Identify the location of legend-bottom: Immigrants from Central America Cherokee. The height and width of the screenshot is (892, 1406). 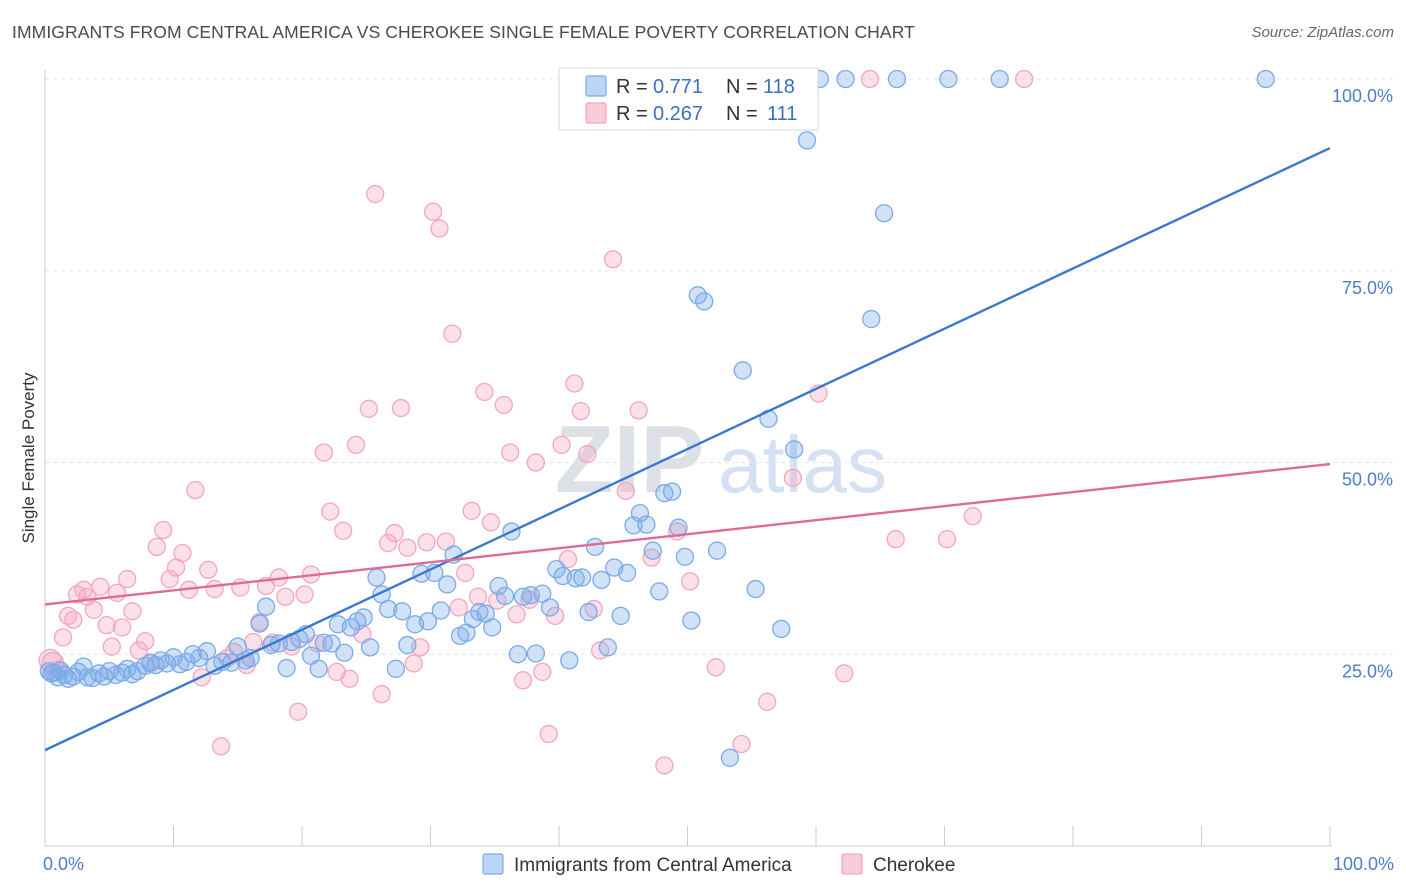
(718, 864).